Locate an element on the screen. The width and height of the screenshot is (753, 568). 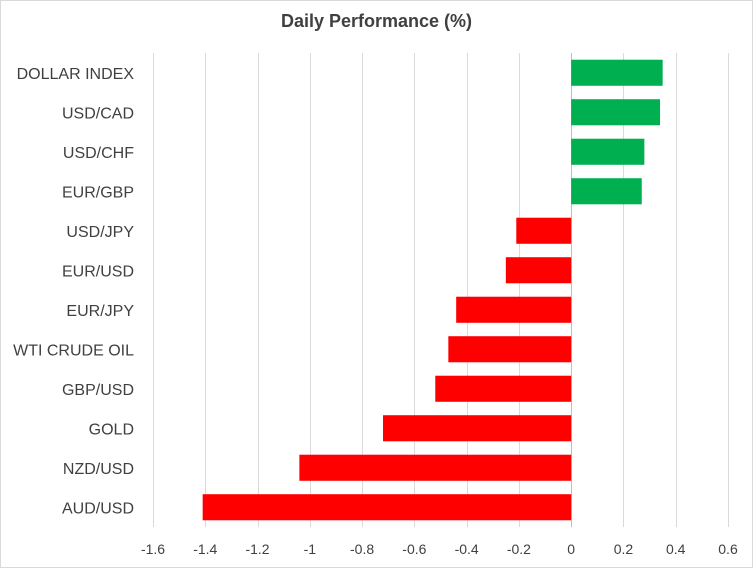
x-tick-label: -1.2 is located at coordinates (257, 549).